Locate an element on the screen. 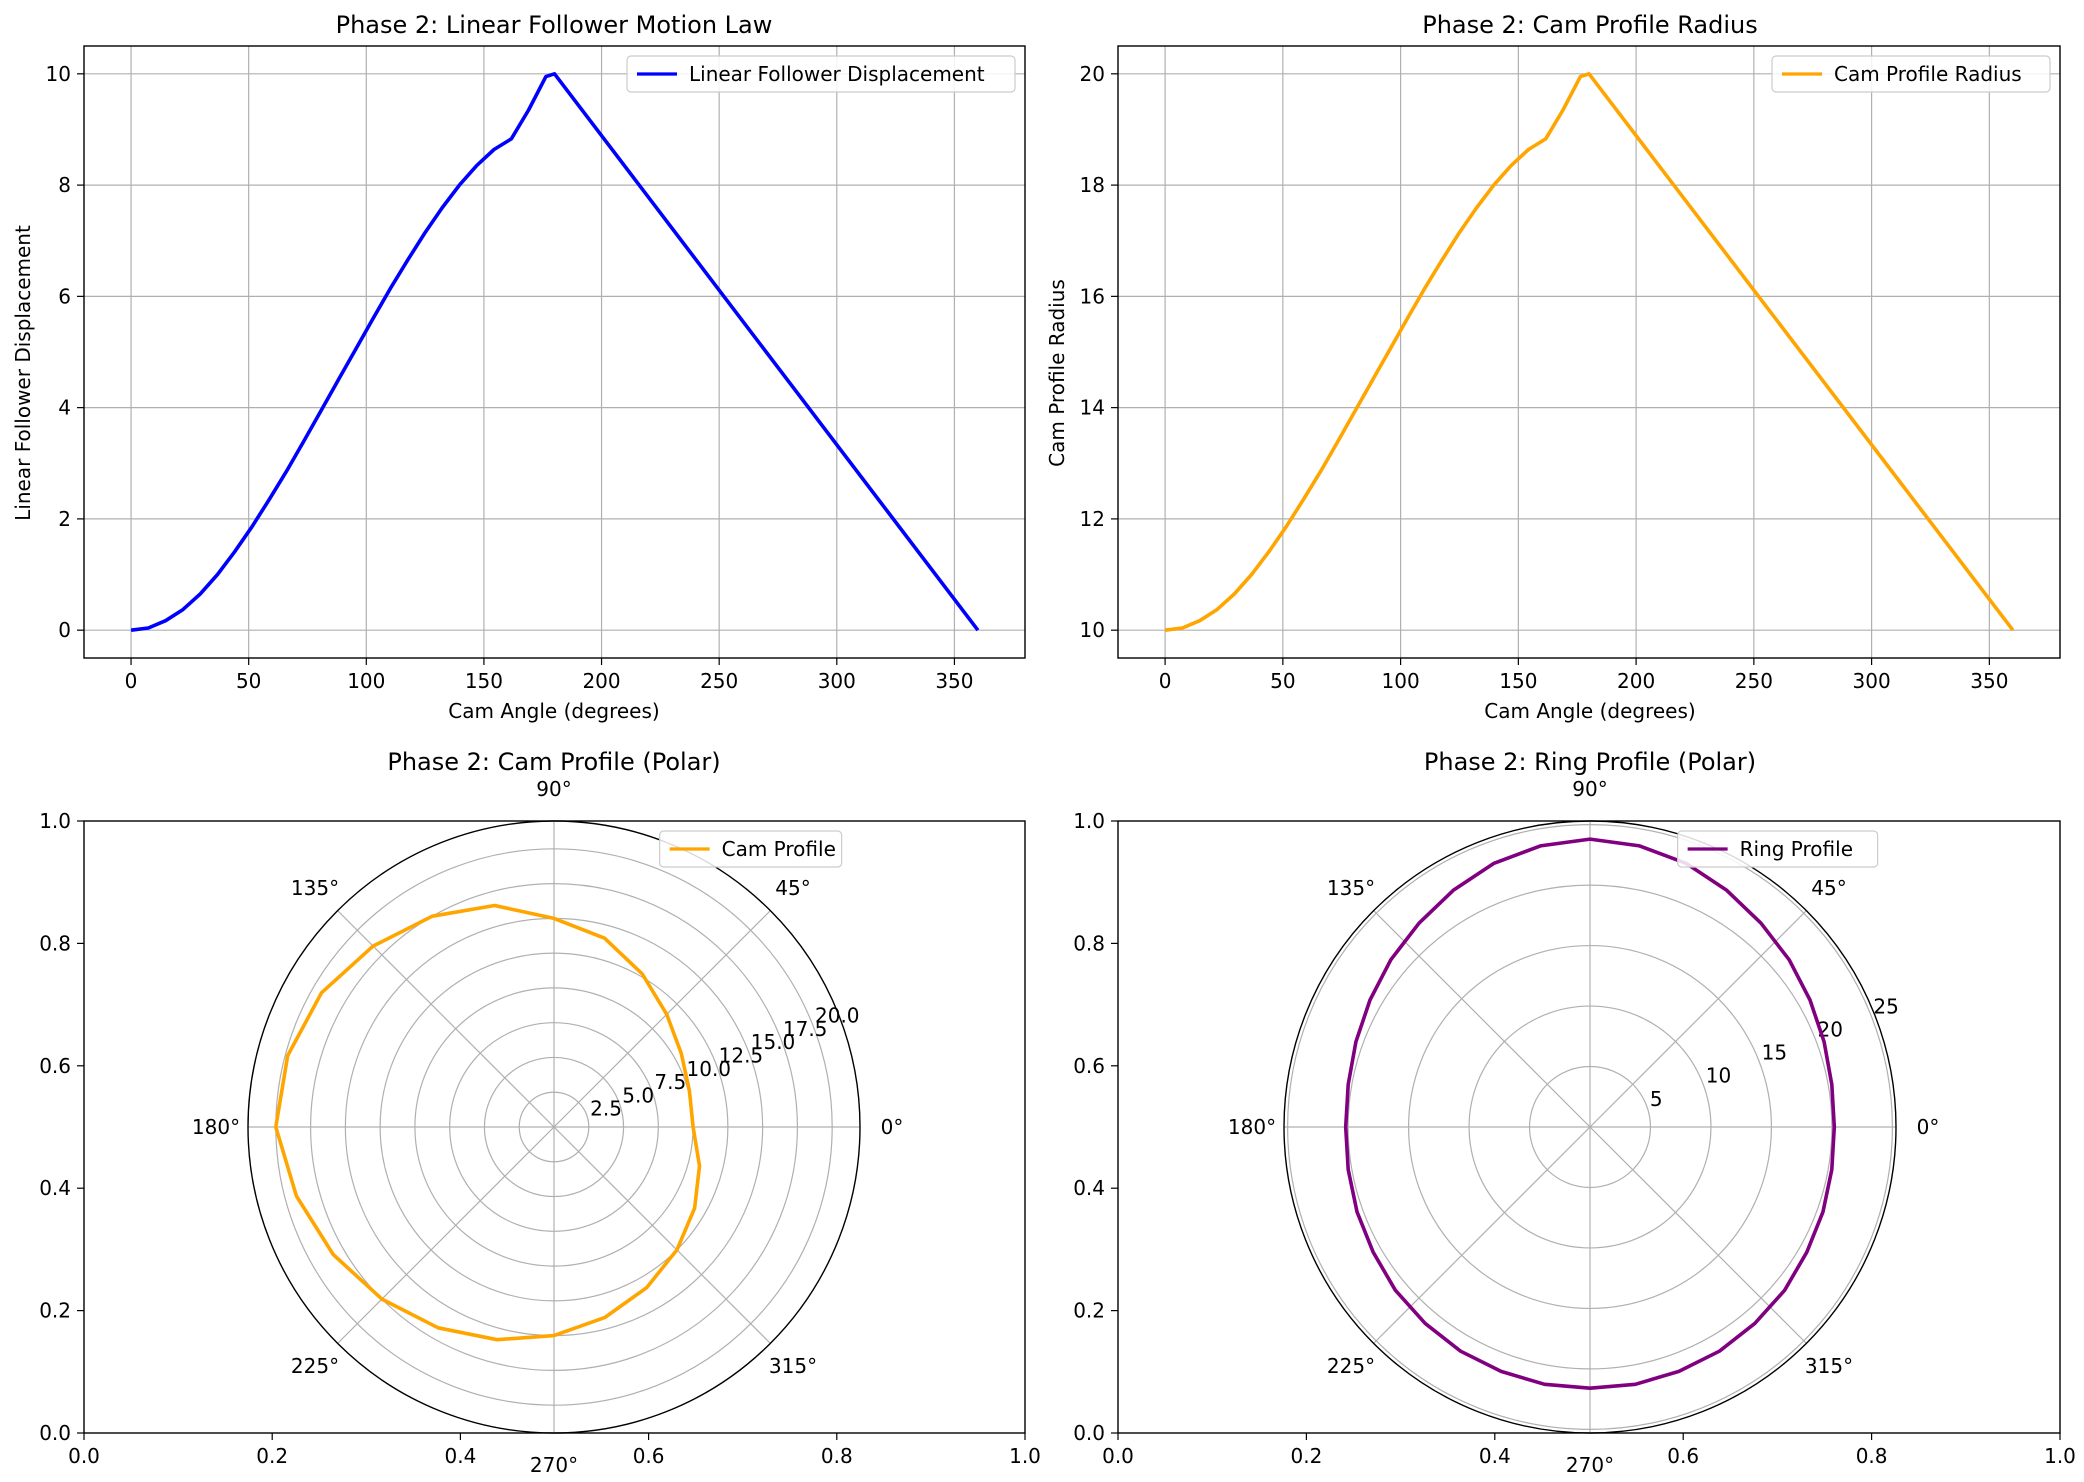 The height and width of the screenshot is (1482, 2084). frame-x-tick-label: 0.8 is located at coordinates (1872, 1456).